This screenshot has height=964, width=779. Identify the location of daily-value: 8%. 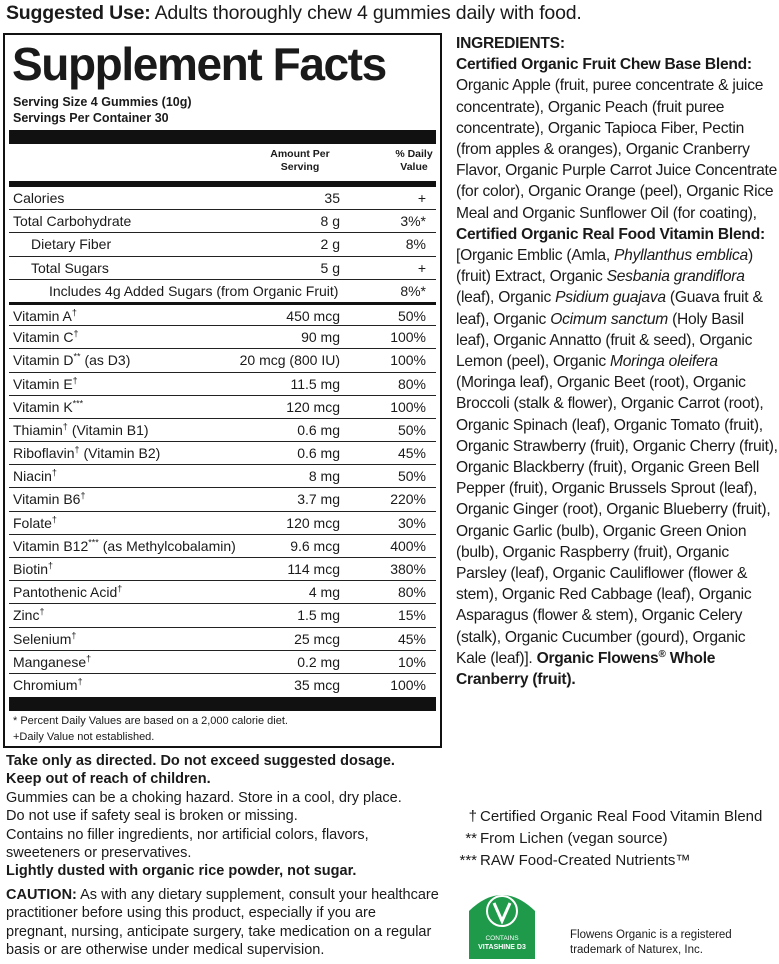
(415, 244).